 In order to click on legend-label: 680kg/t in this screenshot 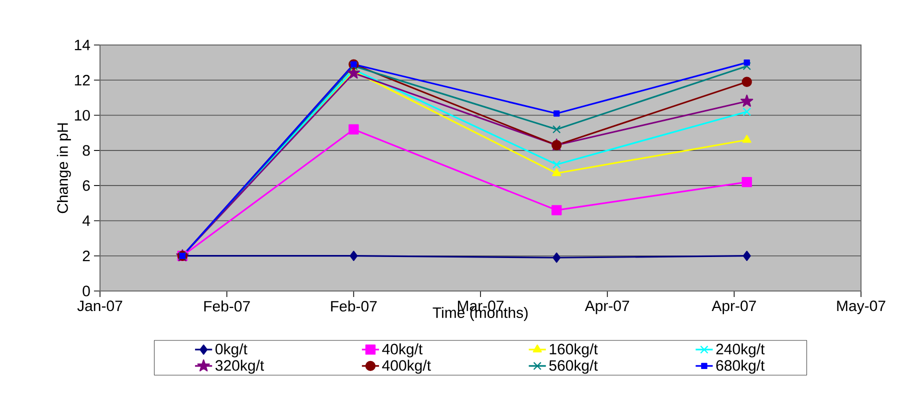, I will do `click(740, 367)`.